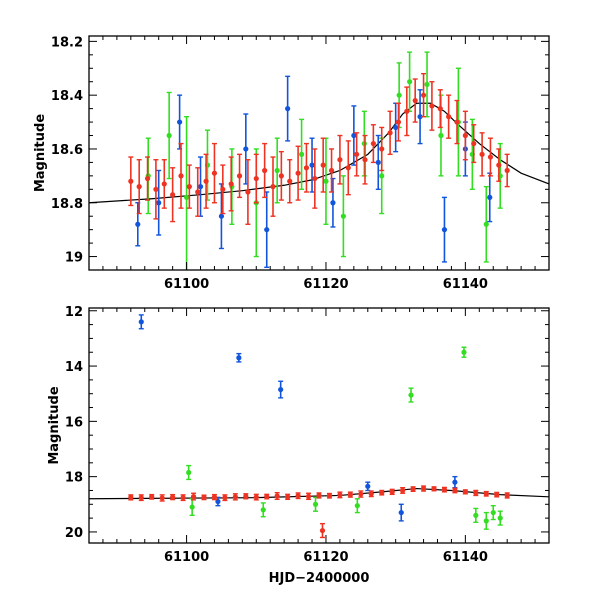 Image resolution: width=600 pixels, height=600 pixels. What do you see at coordinates (67, 42) in the screenshot?
I see `y-tick-label: 18.2` at bounding box center [67, 42].